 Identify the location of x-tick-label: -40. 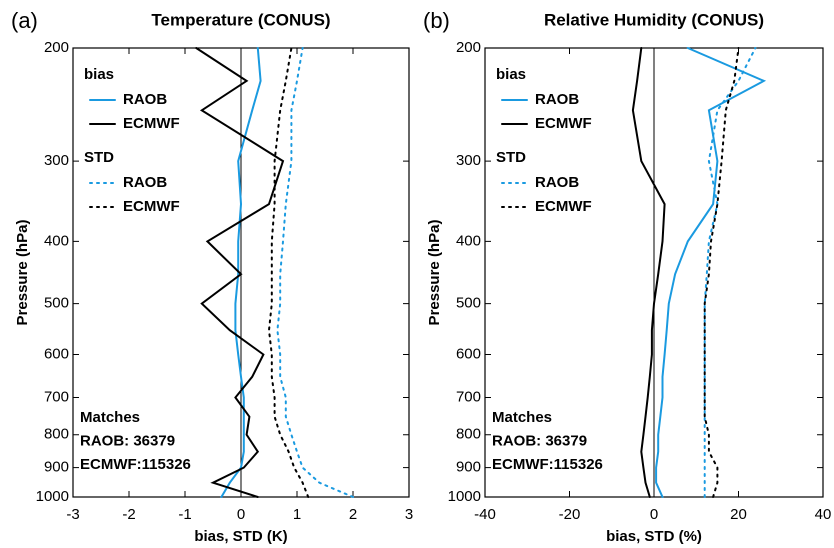
(485, 514).